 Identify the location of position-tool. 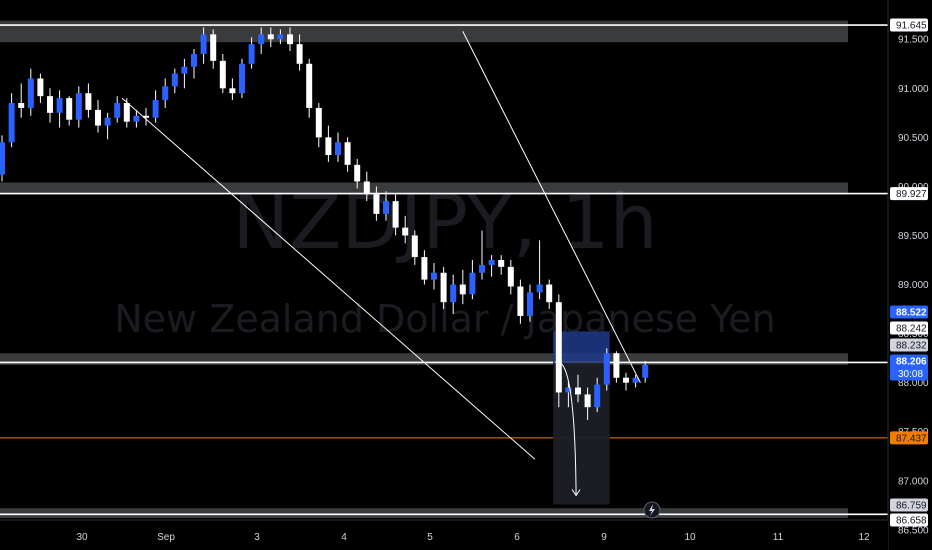
(581, 418).